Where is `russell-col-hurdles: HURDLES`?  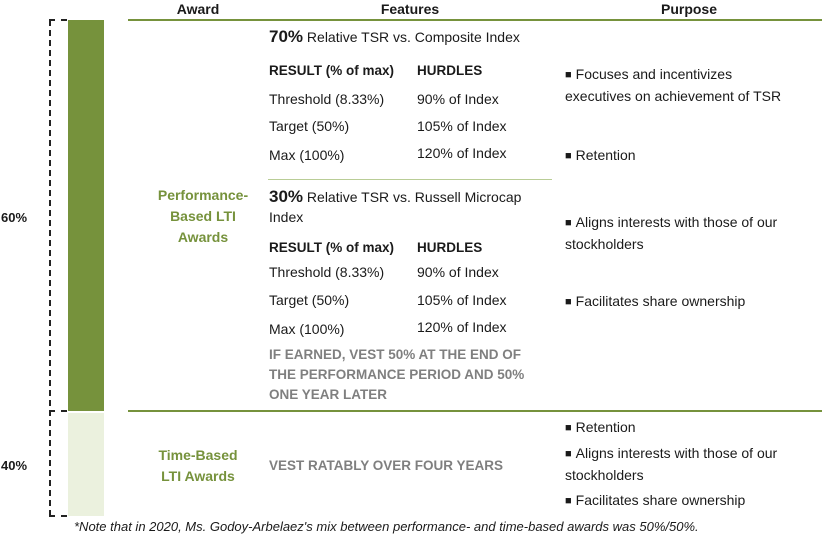 russell-col-hurdles: HURDLES is located at coordinates (450, 247).